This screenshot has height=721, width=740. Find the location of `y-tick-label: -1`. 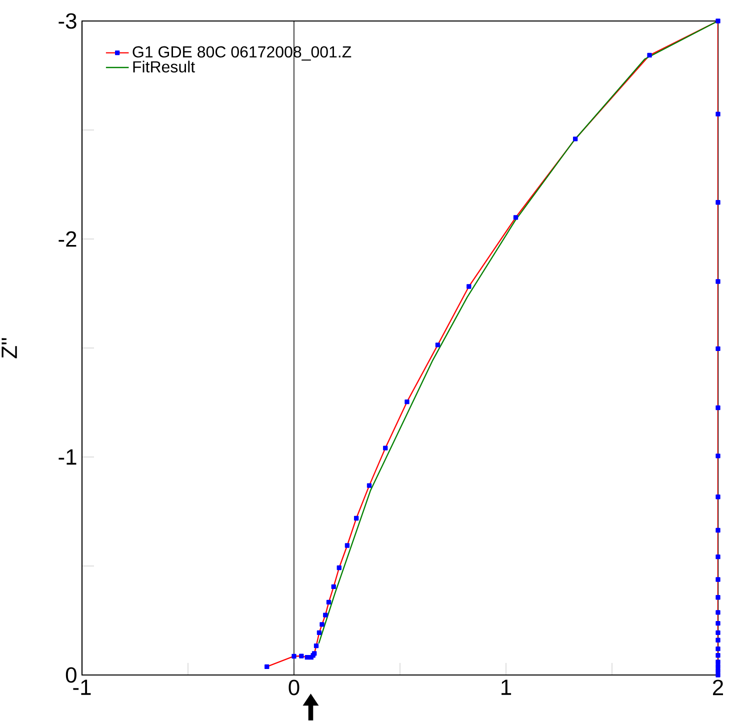

y-tick-label: -1 is located at coordinates (67, 457).